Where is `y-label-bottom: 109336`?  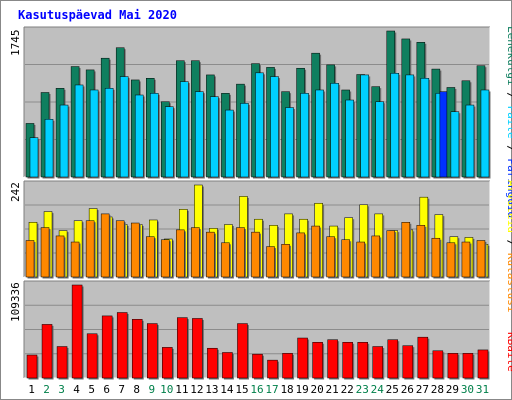 y-label-bottom: 109336 is located at coordinates (15, 302).